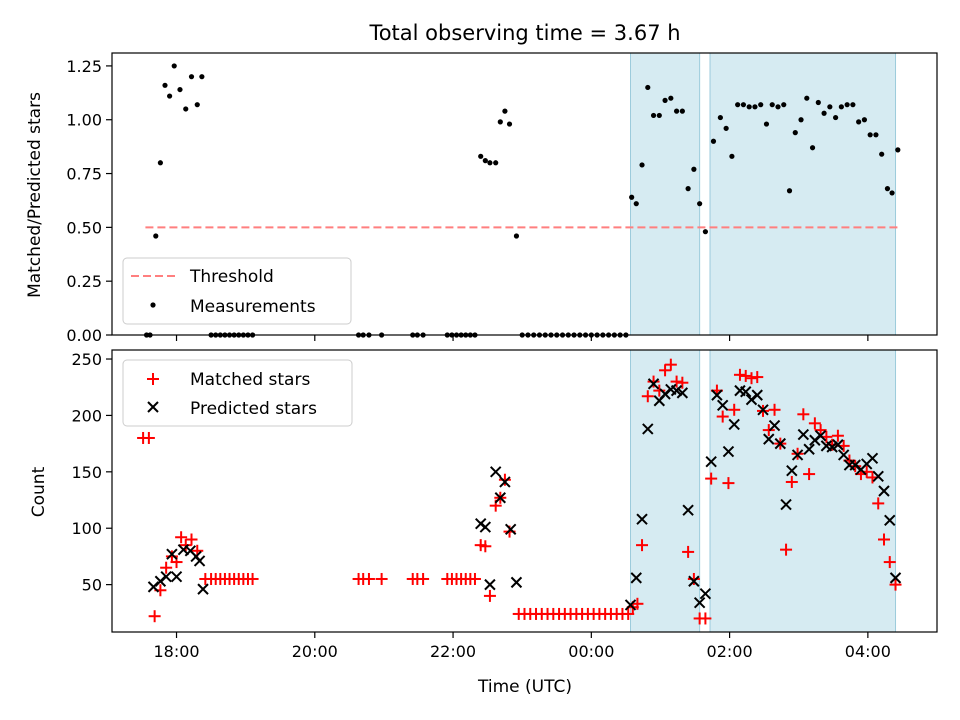 The width and height of the screenshot is (960, 720). What do you see at coordinates (803, 491) in the screenshot?
I see `bottom-shaded-interval` at bounding box center [803, 491].